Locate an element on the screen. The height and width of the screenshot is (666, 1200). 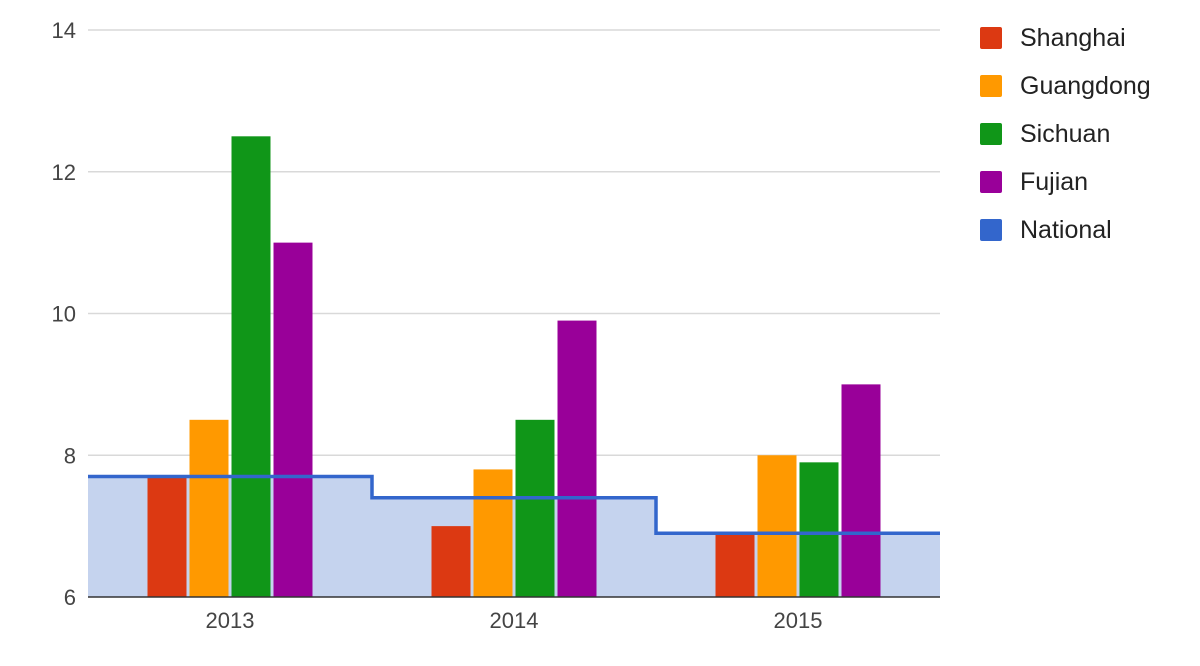
bar-guangdong-2015 is located at coordinates (777, 526).